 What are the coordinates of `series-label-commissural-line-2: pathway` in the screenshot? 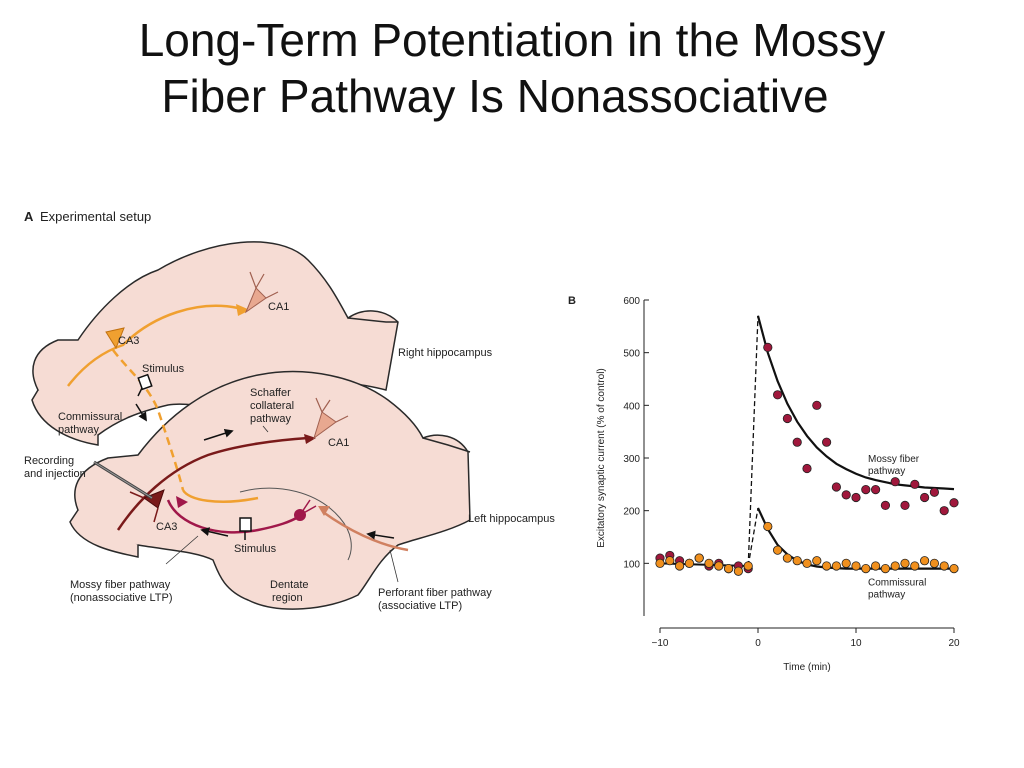 It's located at (886, 594).